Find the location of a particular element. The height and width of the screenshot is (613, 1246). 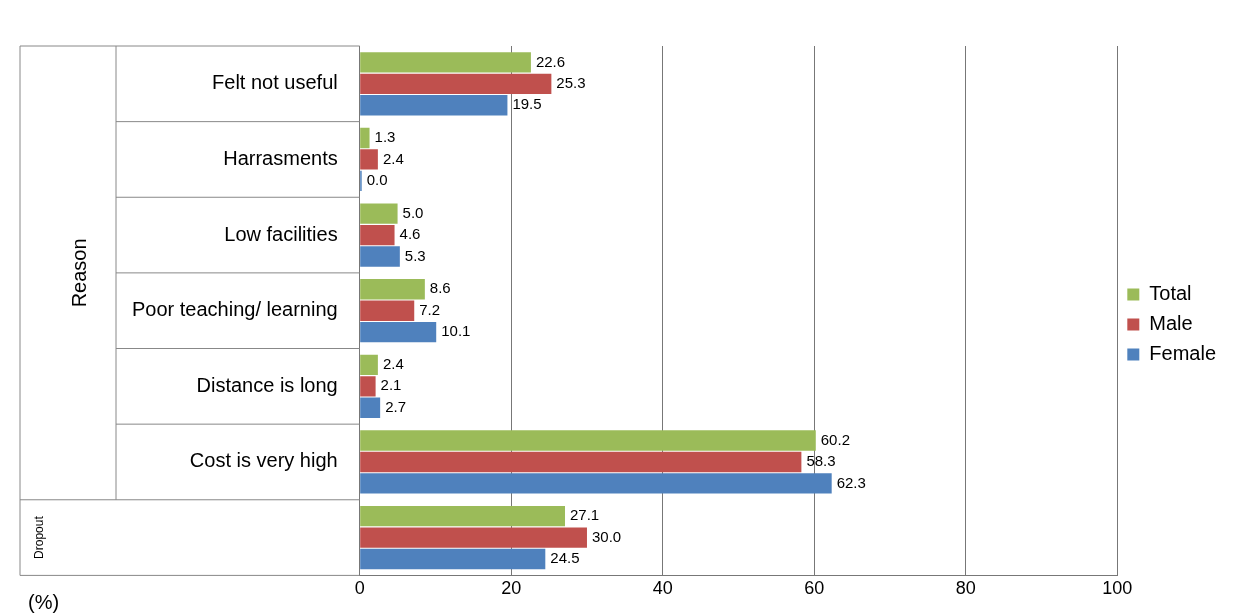

text: Reason is located at coordinates (78, 273).